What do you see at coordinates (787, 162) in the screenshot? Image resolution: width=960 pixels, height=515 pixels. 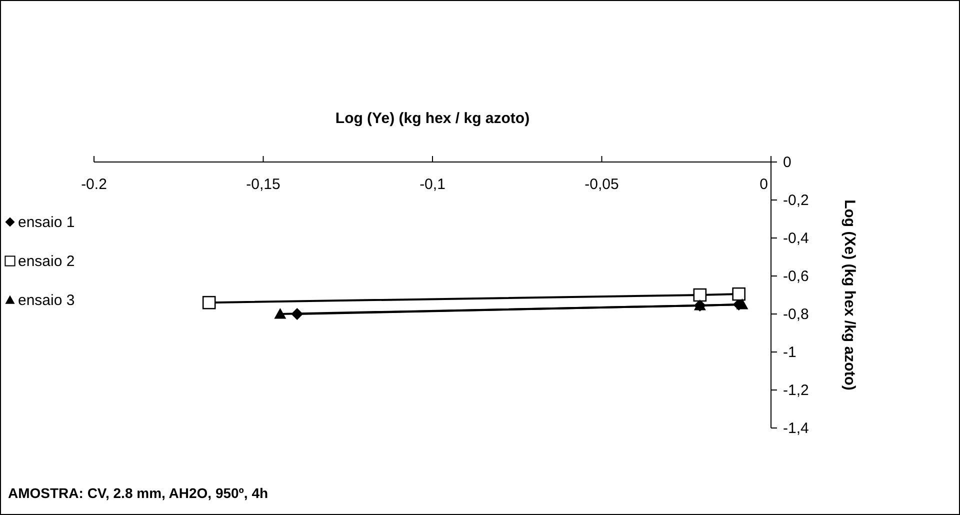 I see `y-tick-label: 0` at bounding box center [787, 162].